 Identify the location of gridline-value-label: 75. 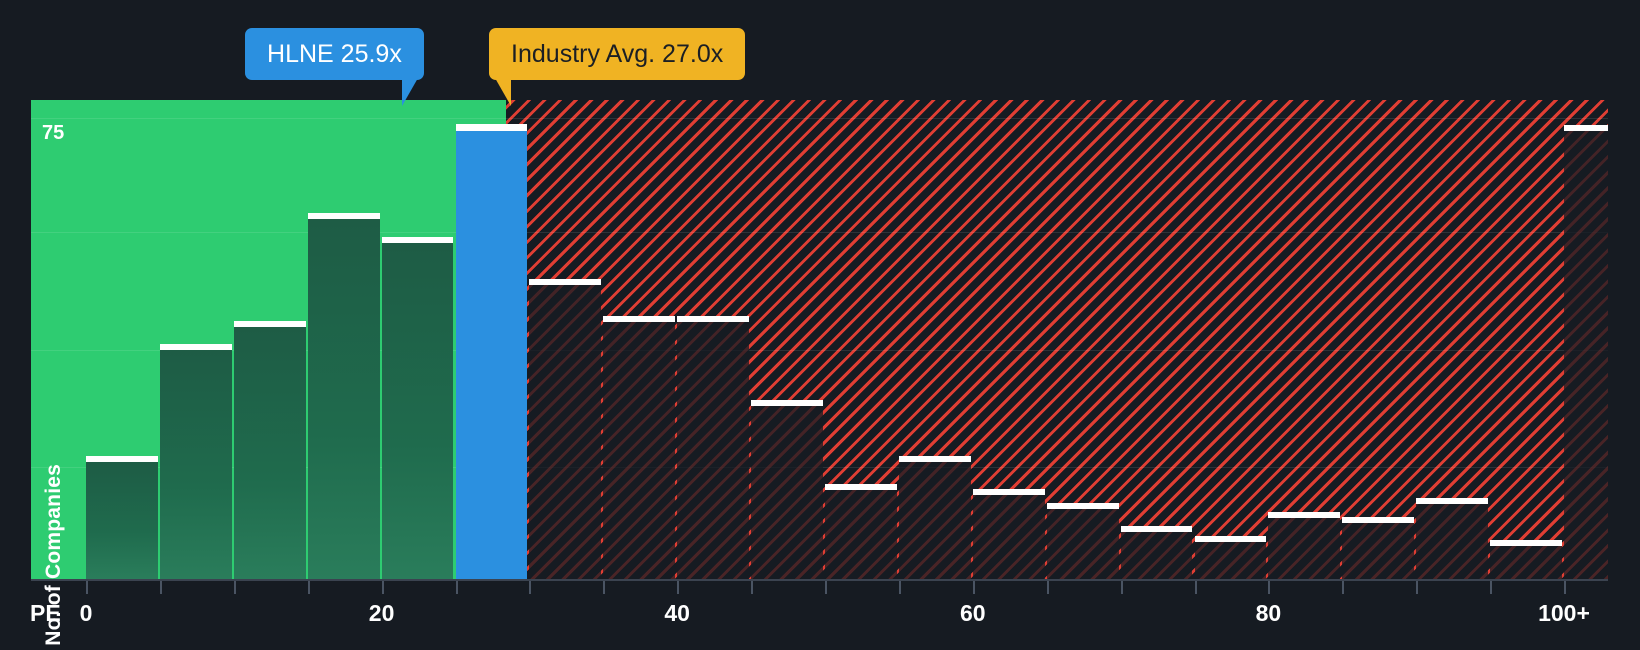
(53, 133).